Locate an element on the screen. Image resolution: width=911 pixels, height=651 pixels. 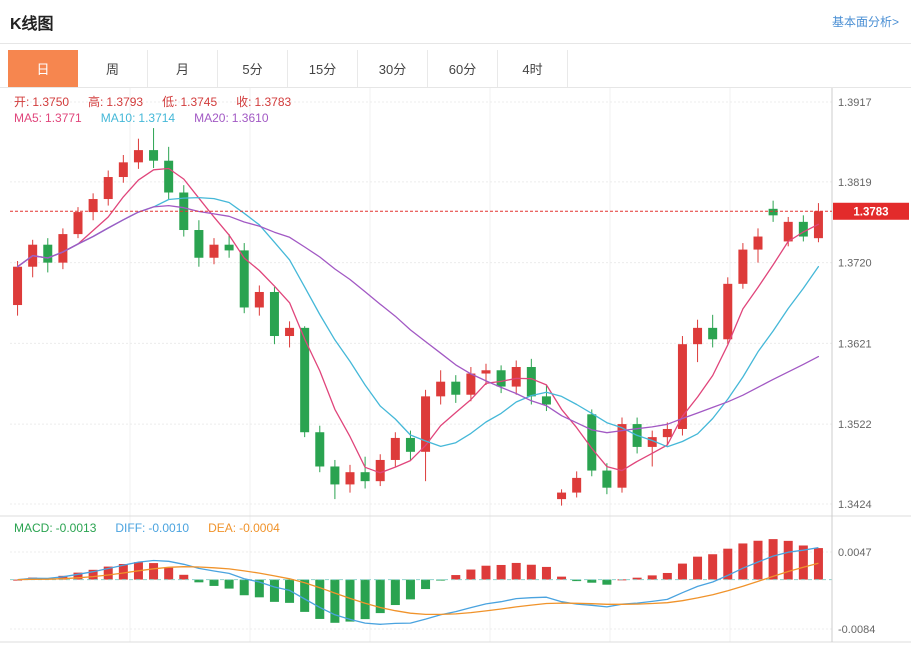
tab-60min: 60分 is located at coordinates (463, 68).